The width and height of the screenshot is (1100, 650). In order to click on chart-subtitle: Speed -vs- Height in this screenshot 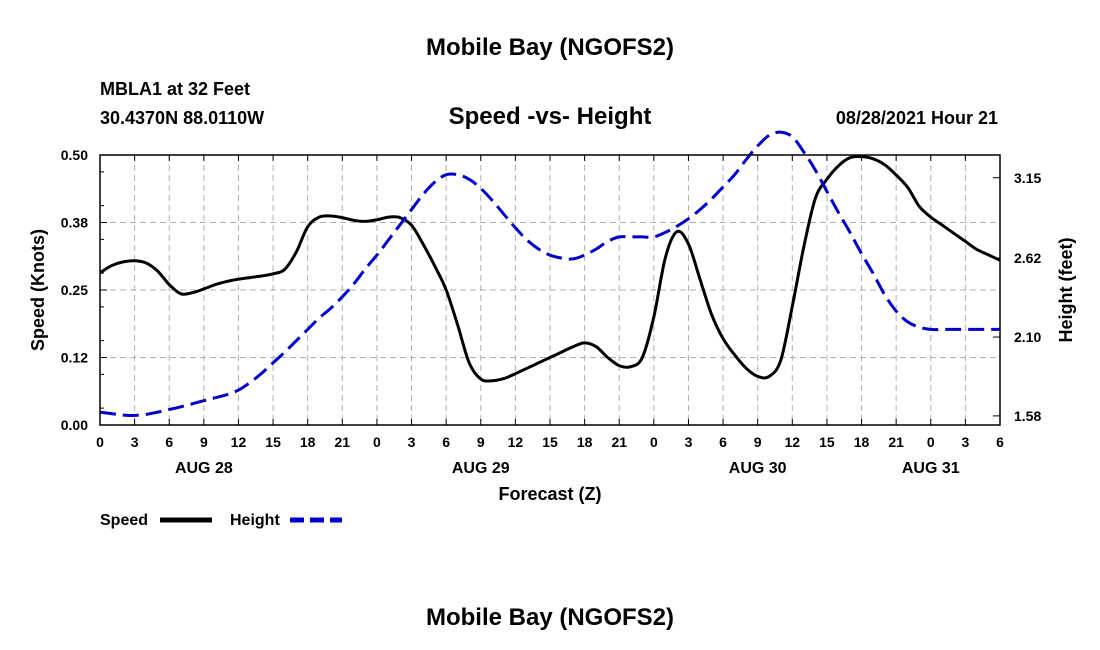, I will do `click(550, 116)`.